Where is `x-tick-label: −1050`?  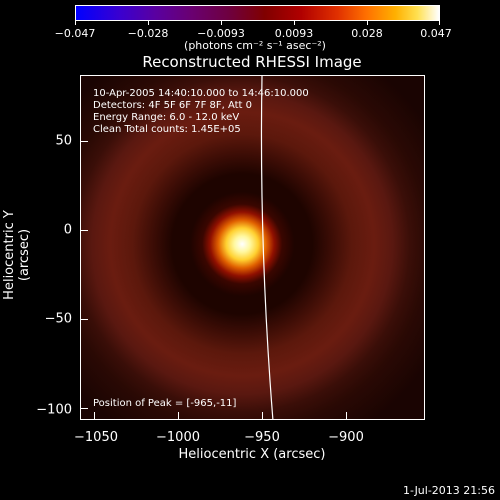
x-tick-label: −1050 is located at coordinates (96, 437).